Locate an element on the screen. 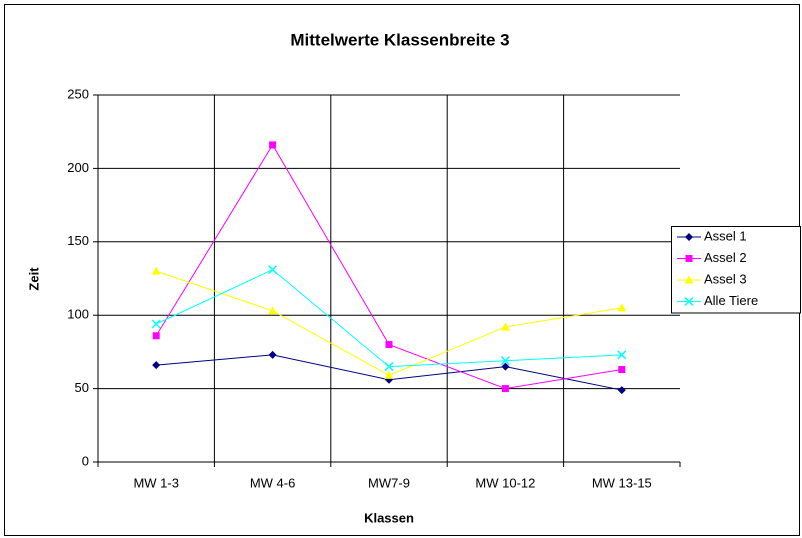 The width and height of the screenshot is (802, 538). y-axis-label: Zeit is located at coordinates (33, 279).